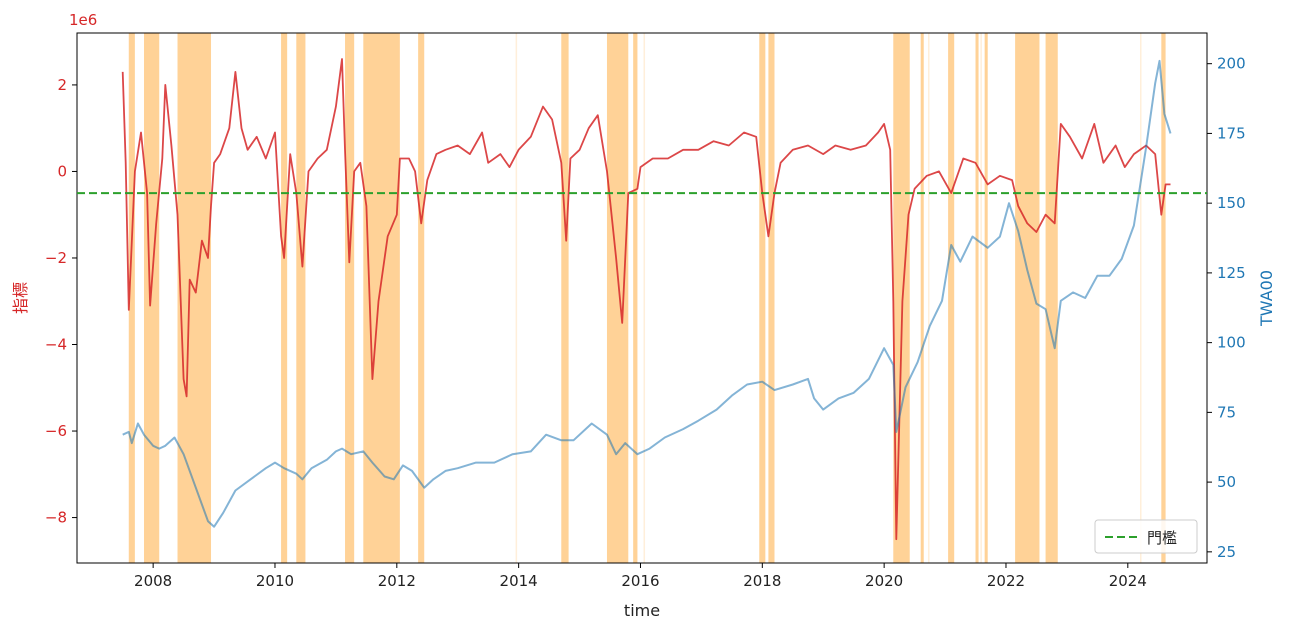  What do you see at coordinates (1226, 482) in the screenshot?
I see `right-tick-label-1: 50` at bounding box center [1226, 482].